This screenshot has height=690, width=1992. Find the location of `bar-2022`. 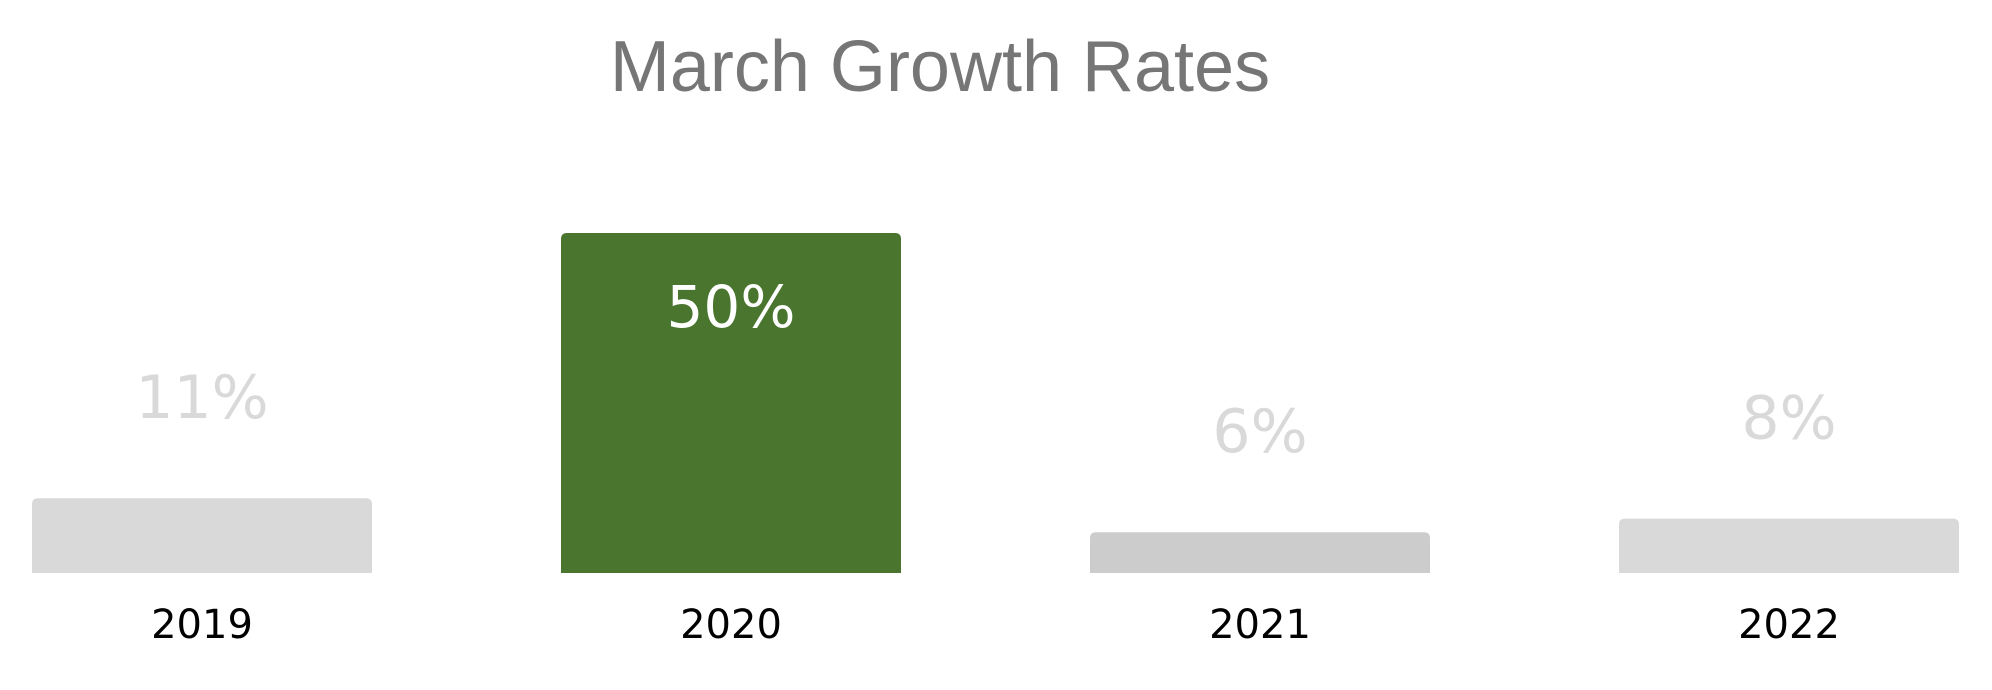

bar-2022 is located at coordinates (1789, 545).